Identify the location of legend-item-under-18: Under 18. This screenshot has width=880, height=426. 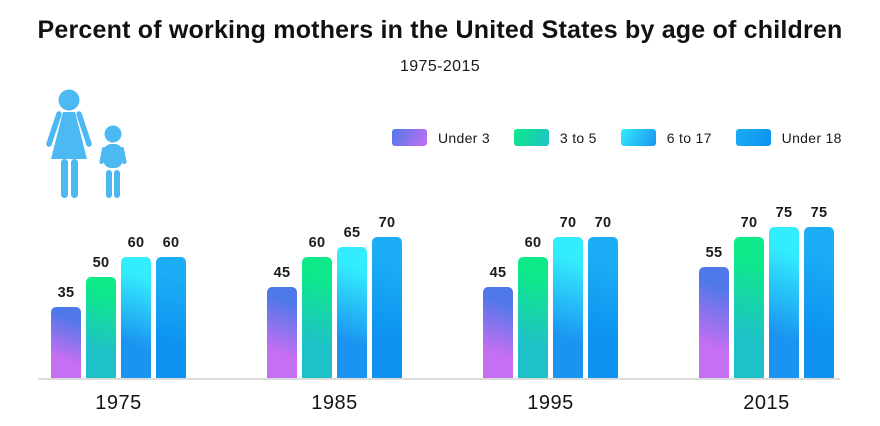
(788, 137).